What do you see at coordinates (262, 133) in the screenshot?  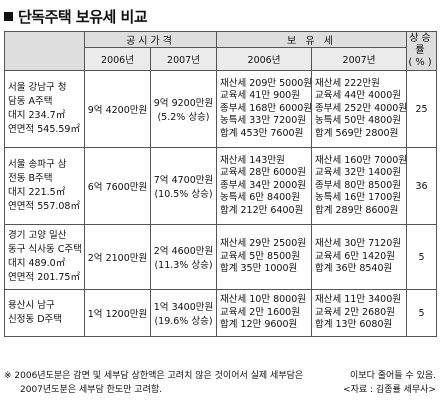 I see `tax-2006-line: 합계 453만 7600원` at bounding box center [262, 133].